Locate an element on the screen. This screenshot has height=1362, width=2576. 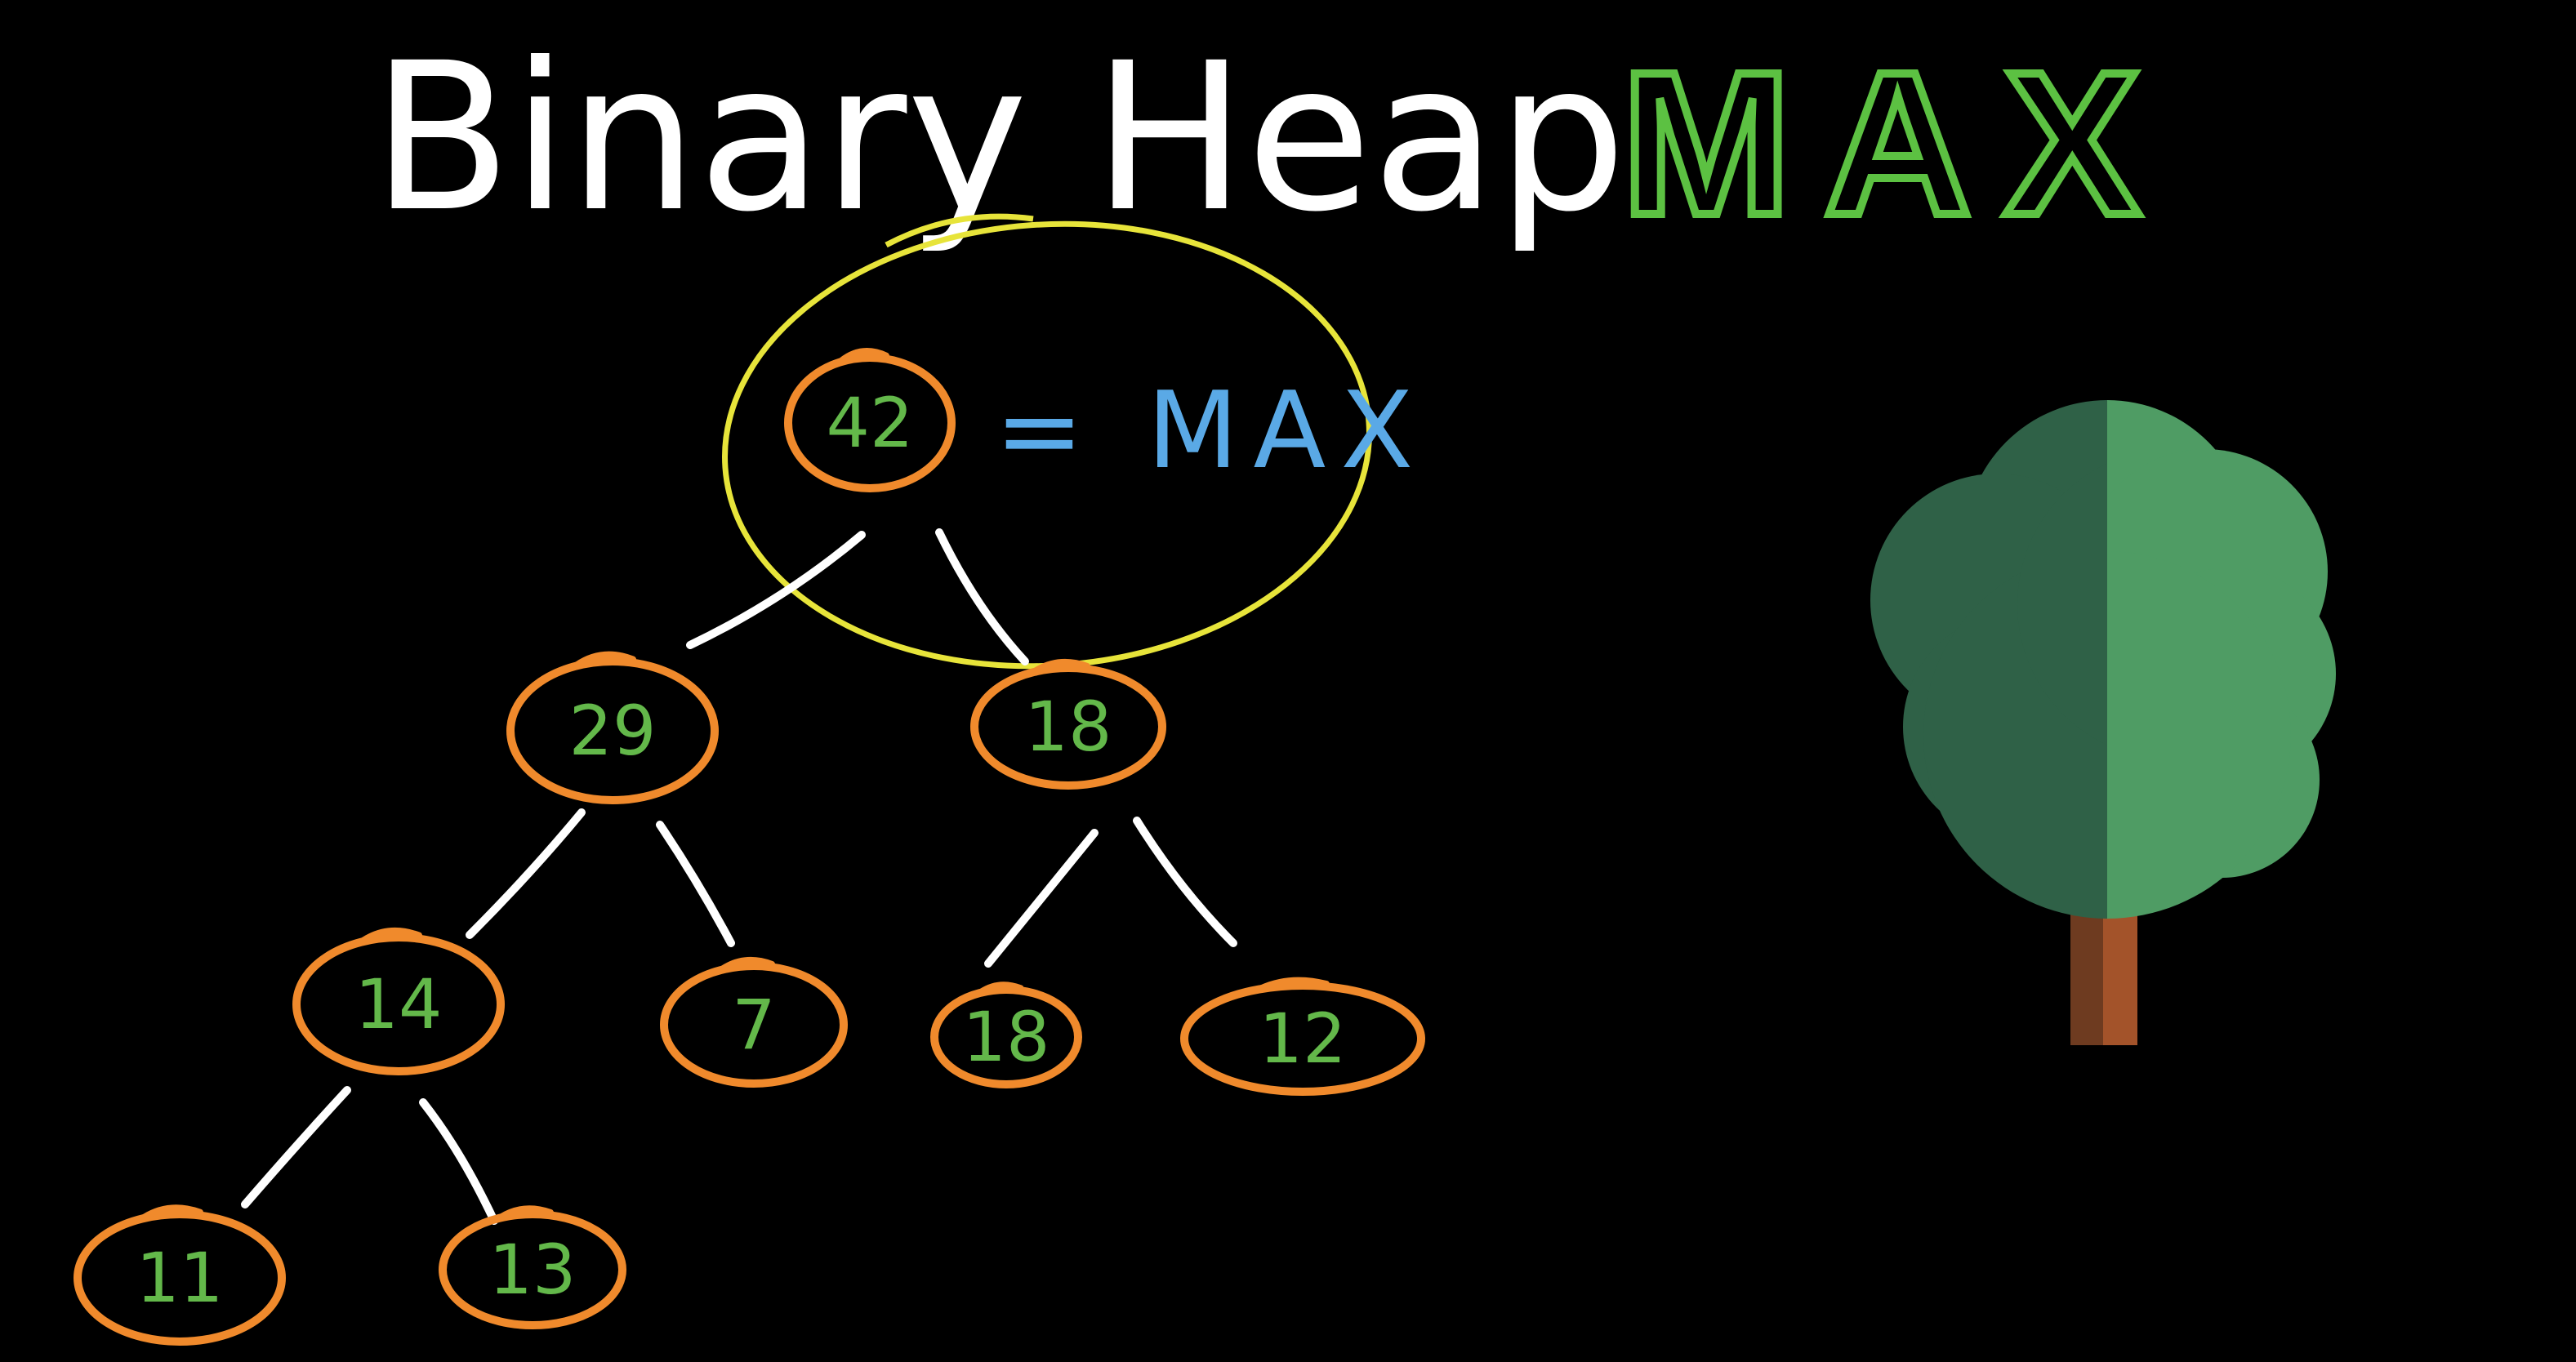
tree-foliage-right is located at coordinates (2221, 659).